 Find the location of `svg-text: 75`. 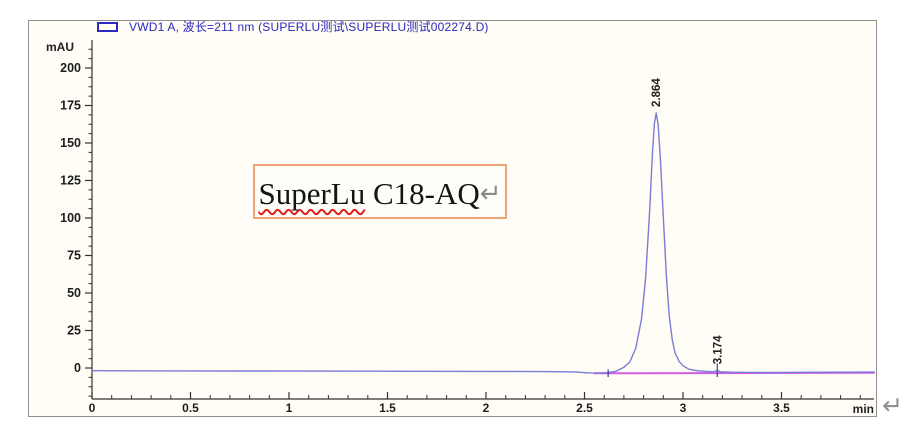

svg-text: 75 is located at coordinates (74, 256).